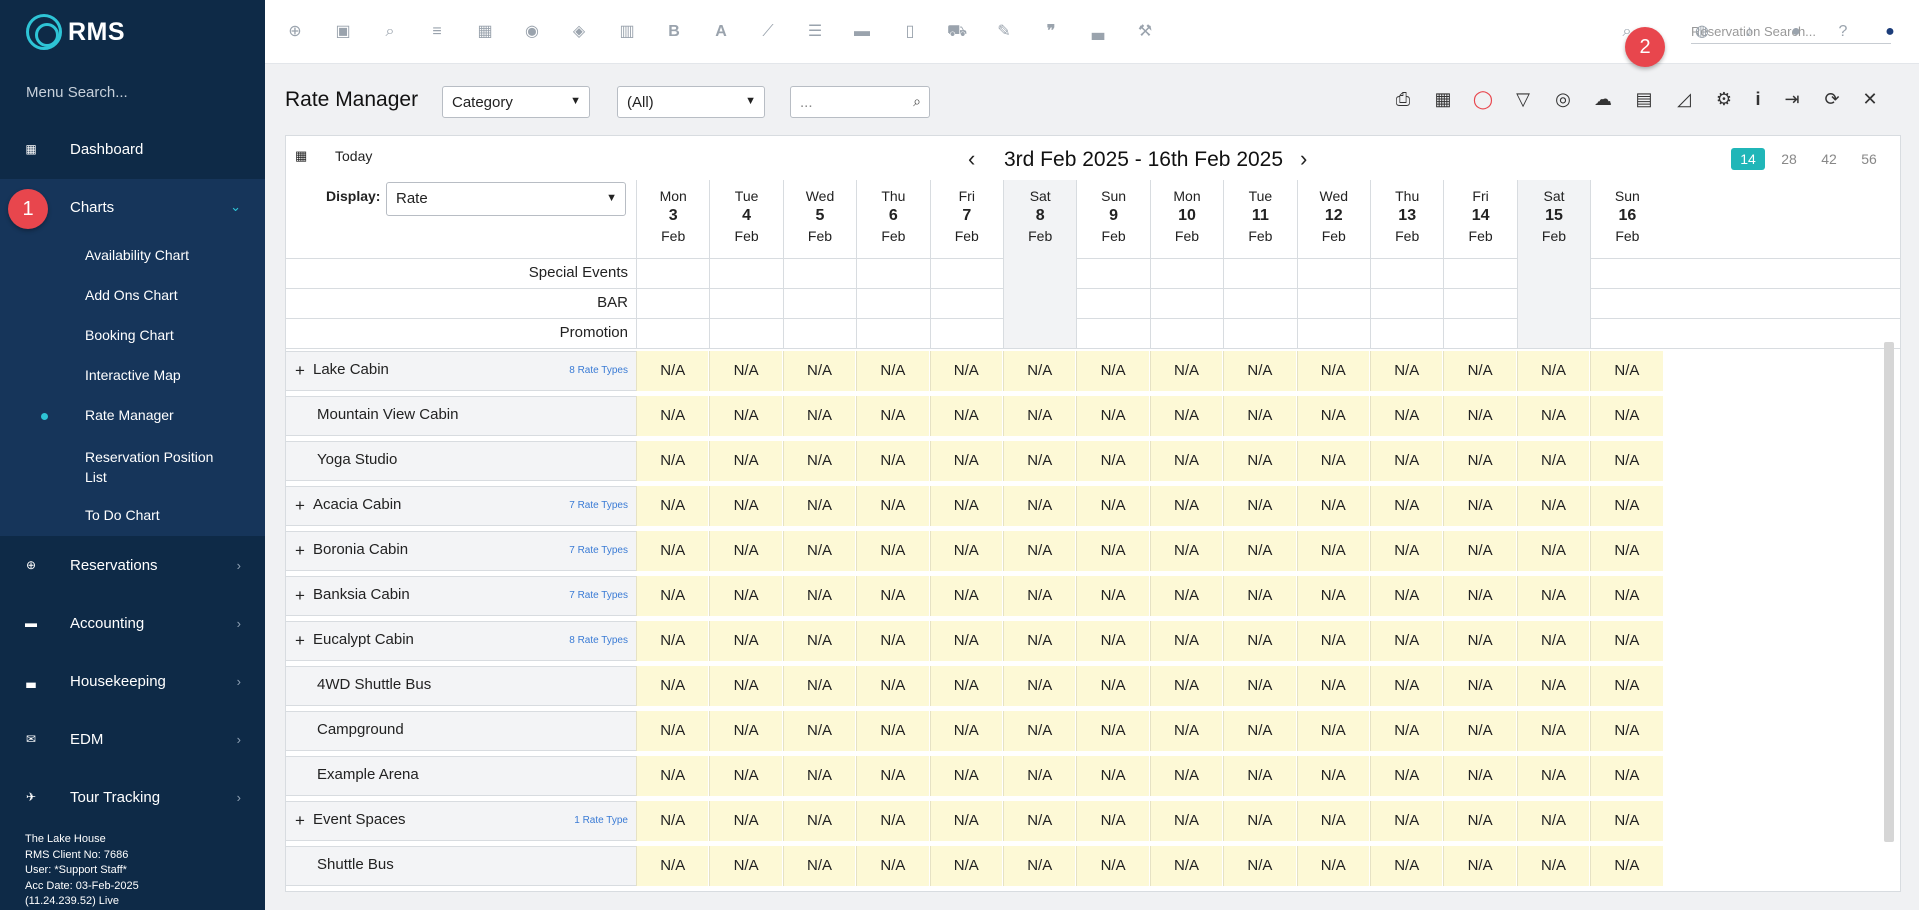 The height and width of the screenshot is (910, 1919). I want to click on submenu-interactive-map: Interactive Map, so click(133, 375).